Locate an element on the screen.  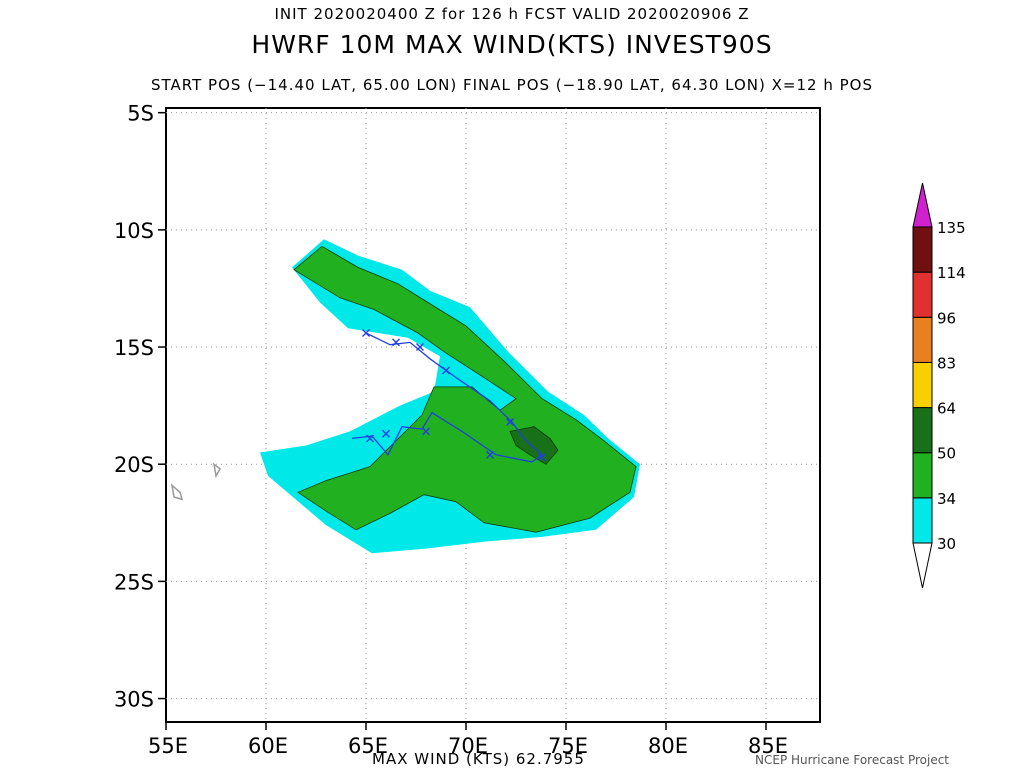
y-tick-label: 20S is located at coordinates (134, 465).